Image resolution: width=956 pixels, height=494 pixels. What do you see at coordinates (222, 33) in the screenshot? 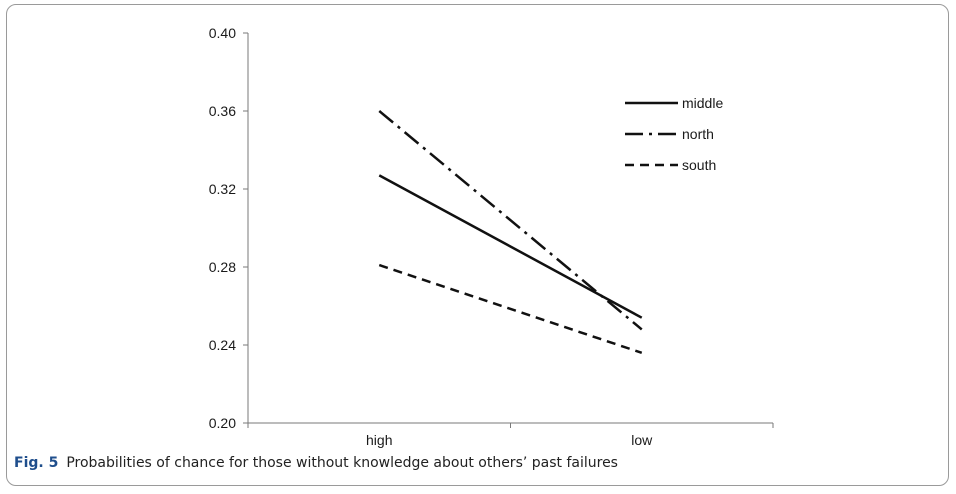
I see `y-tick-label: 0.40` at bounding box center [222, 33].